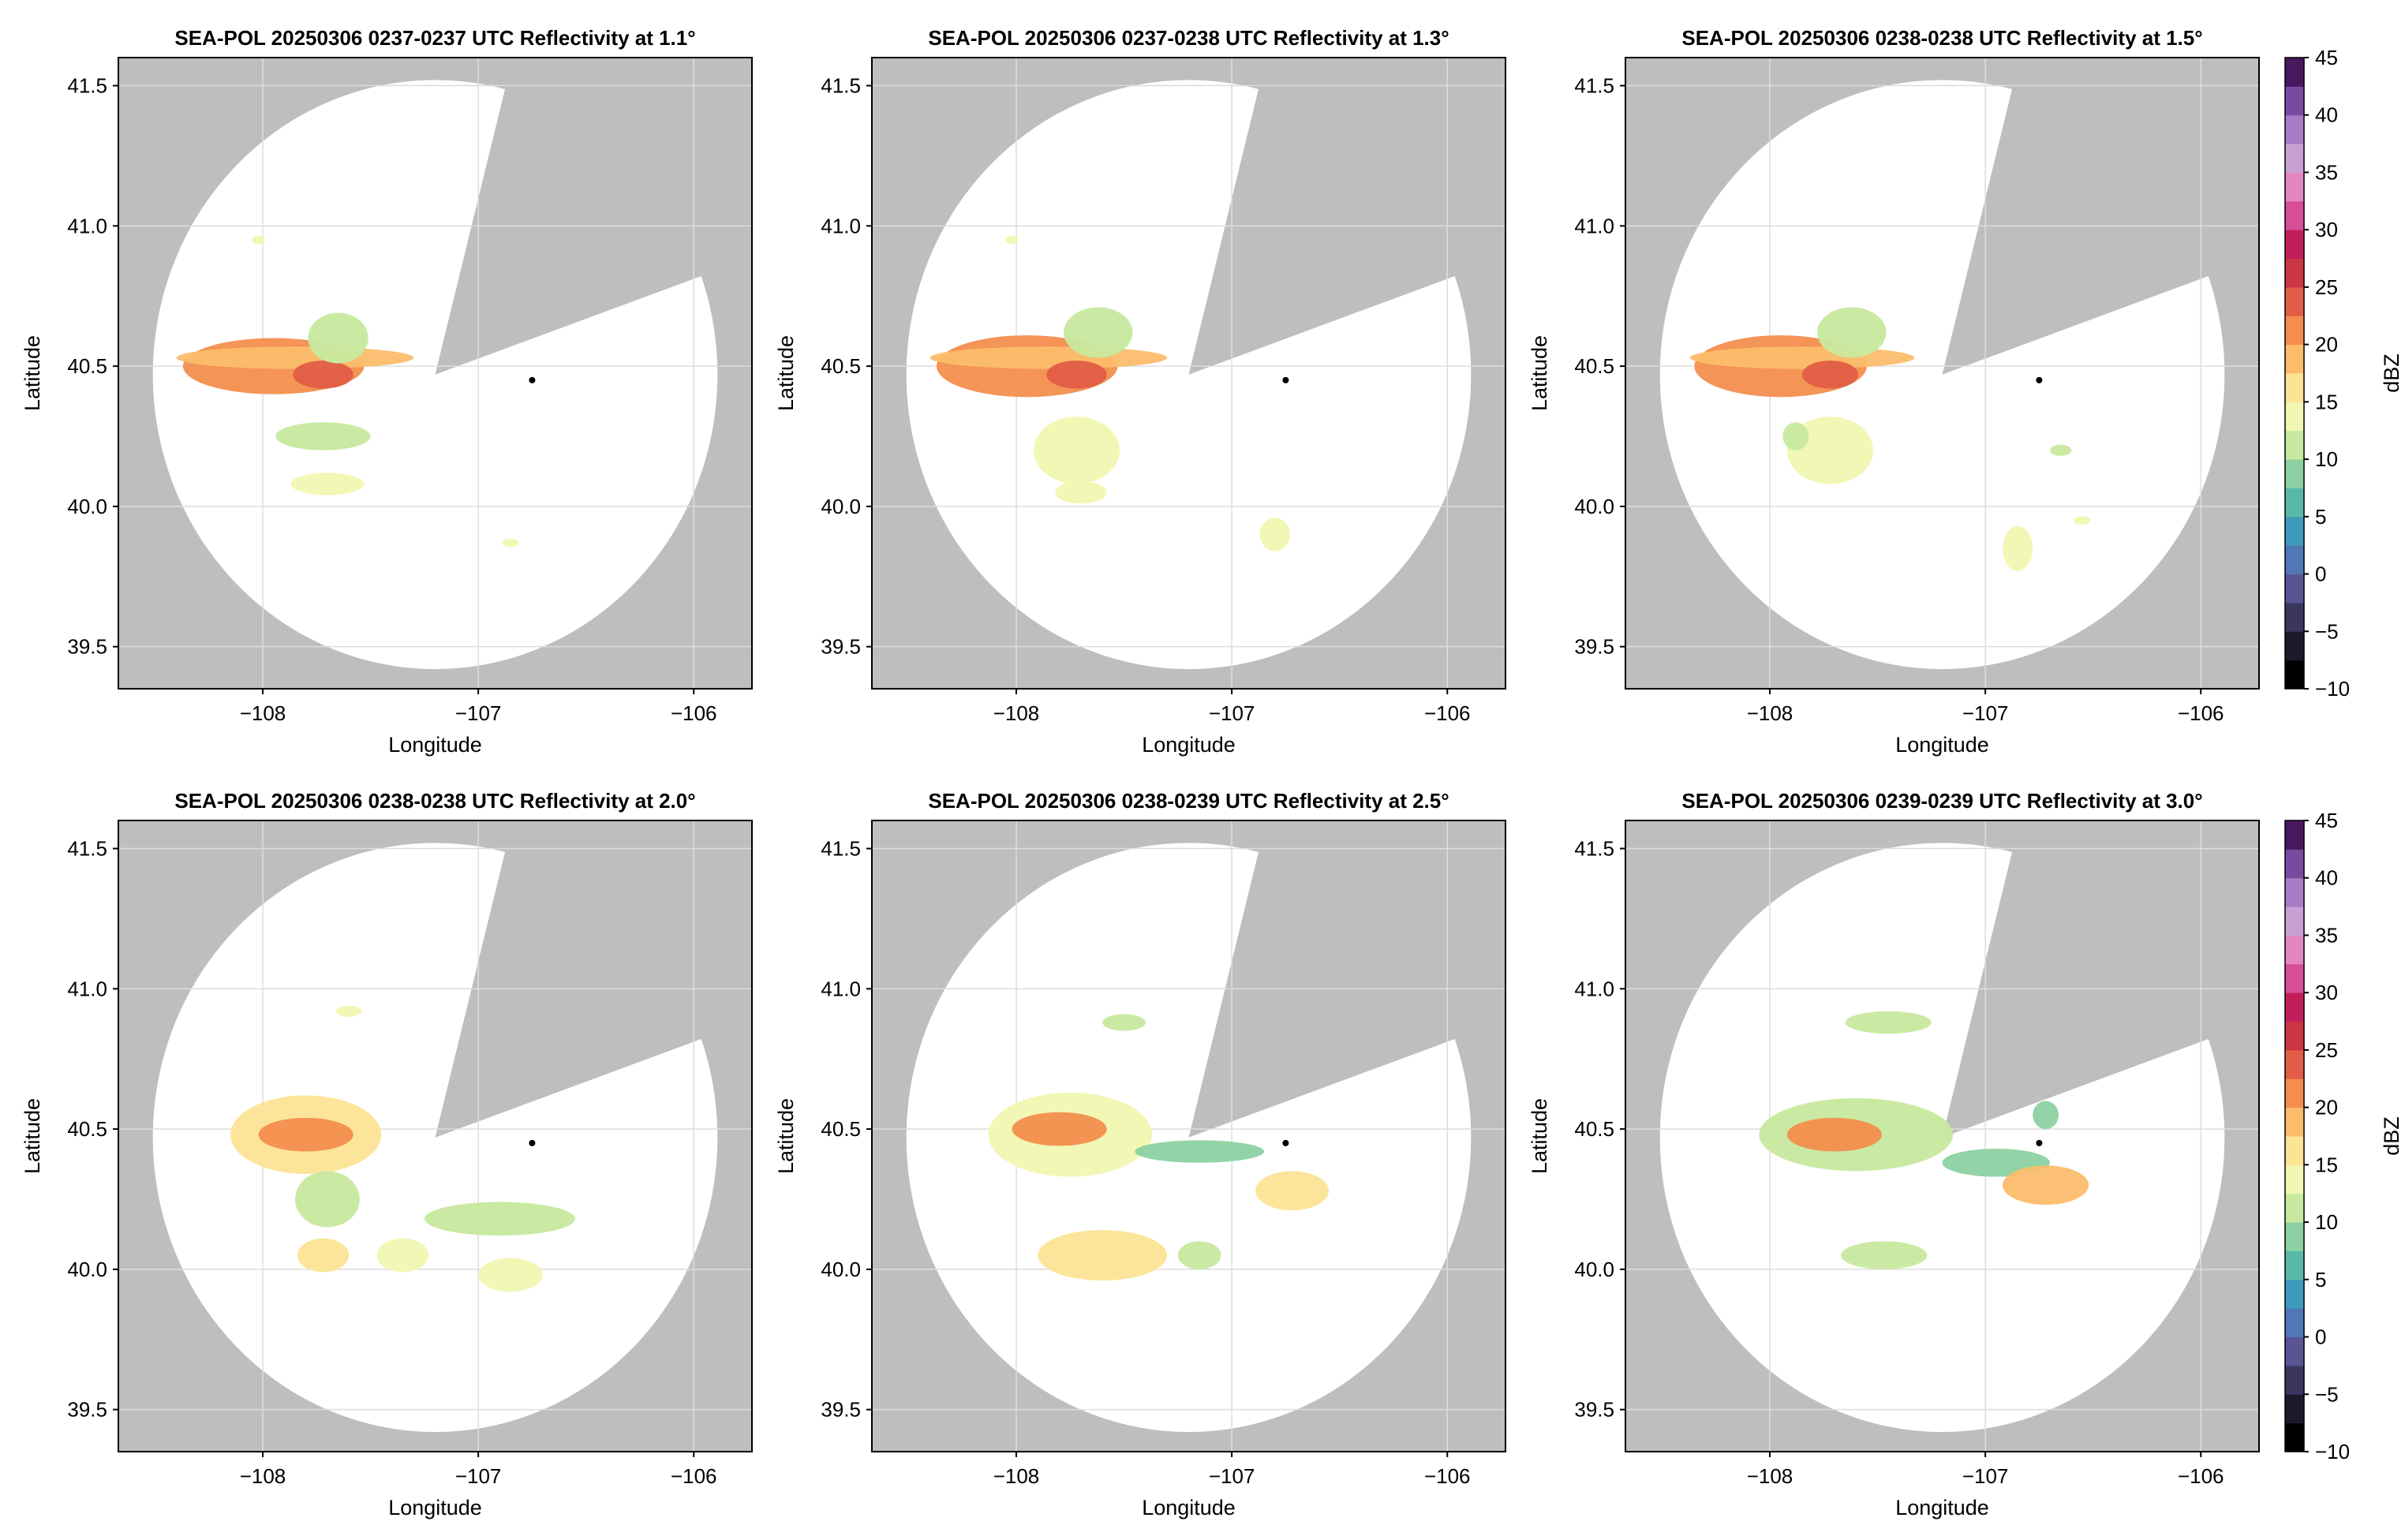 The image size is (2405, 1540). What do you see at coordinates (2327, 172) in the screenshot?
I see `colorbar-tick-label: 35` at bounding box center [2327, 172].